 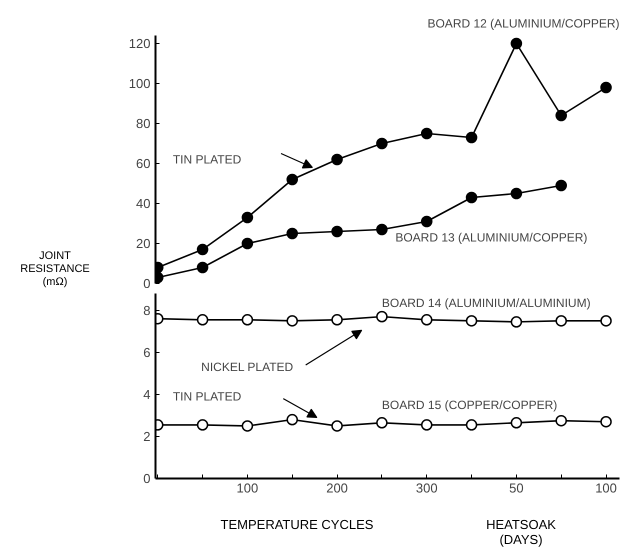 I want to click on x-tick-label: 50, so click(x=516, y=488).